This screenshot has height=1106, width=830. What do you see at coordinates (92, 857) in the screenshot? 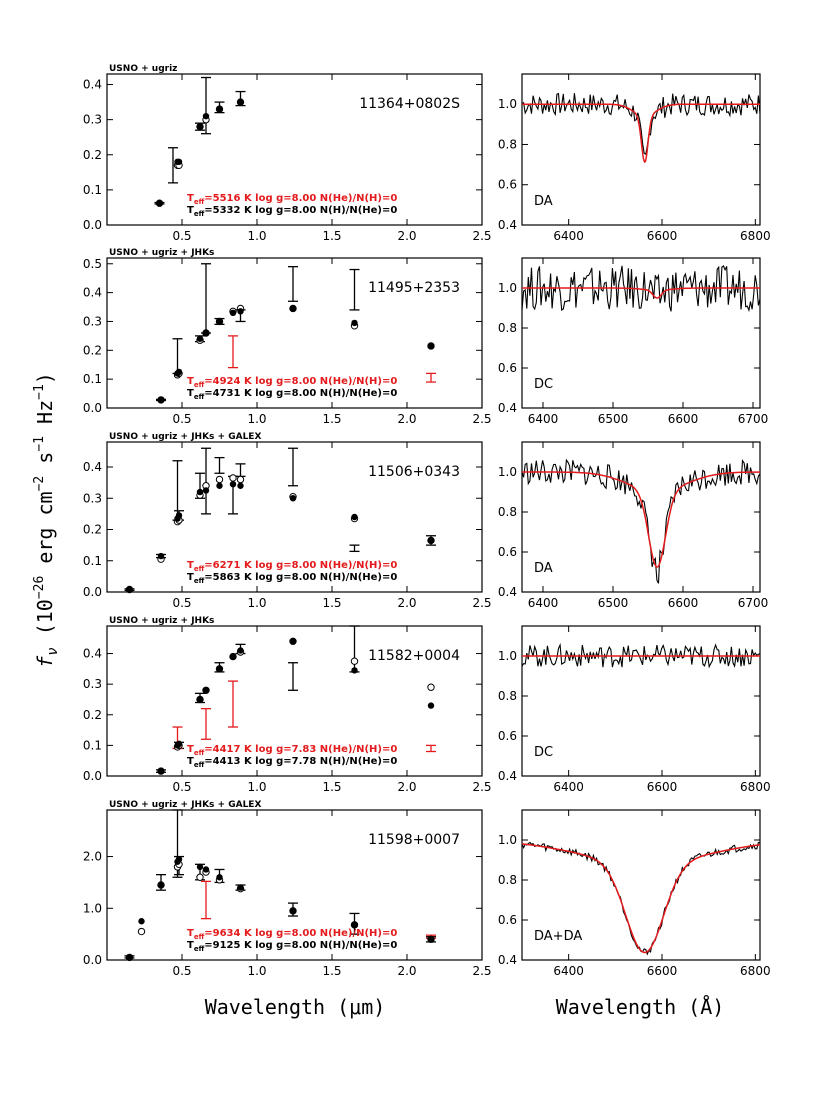
I see `sed-ytick-label: 2.0` at bounding box center [92, 857].